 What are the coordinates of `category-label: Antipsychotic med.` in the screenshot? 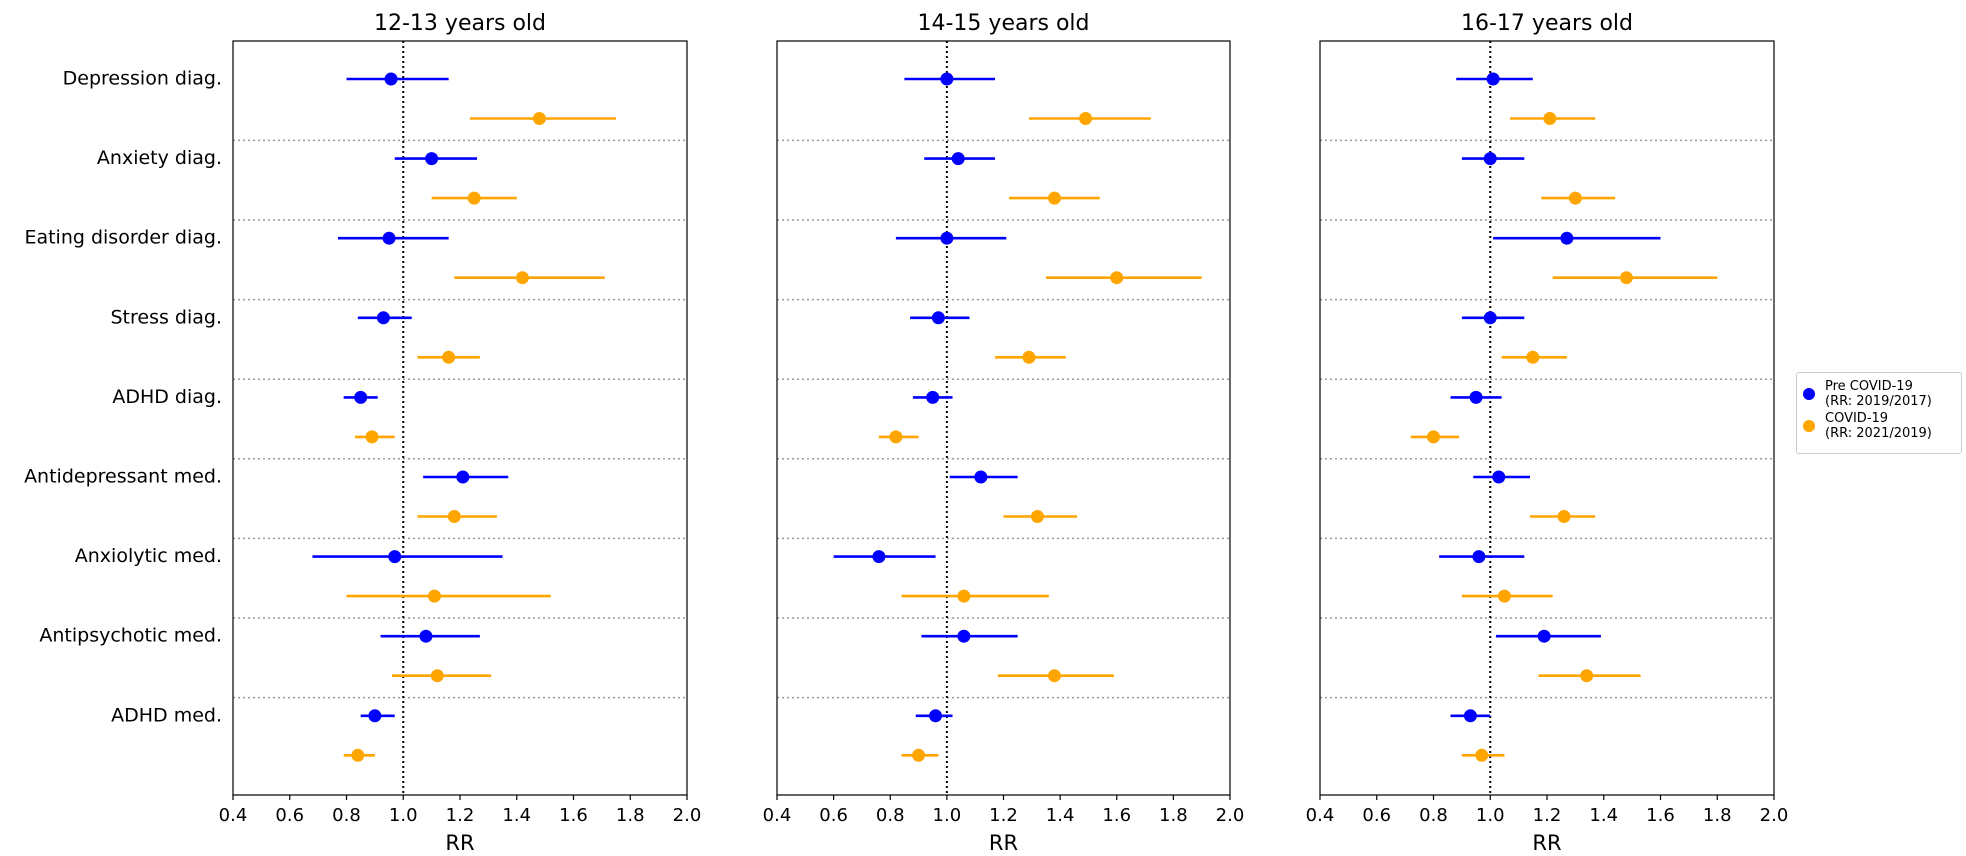 It's located at (130, 636).